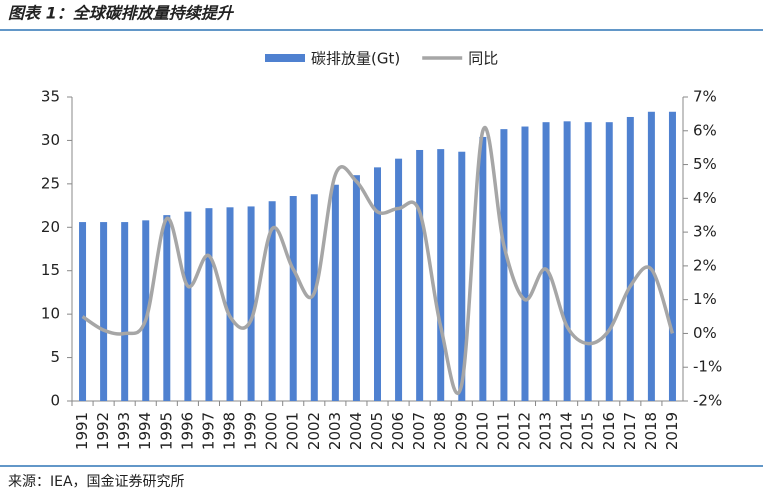  What do you see at coordinates (251, 431) in the screenshot?
I see `x-tick-label: 1999` at bounding box center [251, 431].